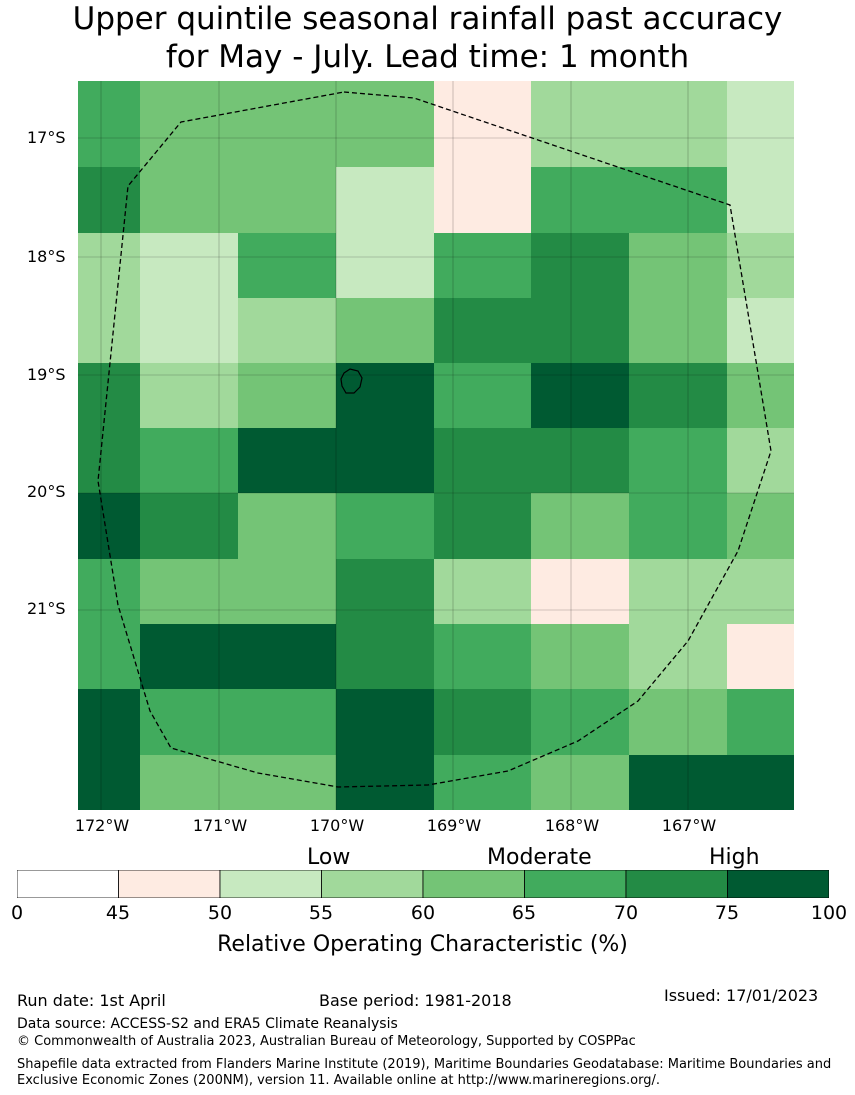 This screenshot has height=1095, width=855. Describe the element at coordinates (118, 913) in the screenshot. I see `colorbar-tick-45: 45` at that location.